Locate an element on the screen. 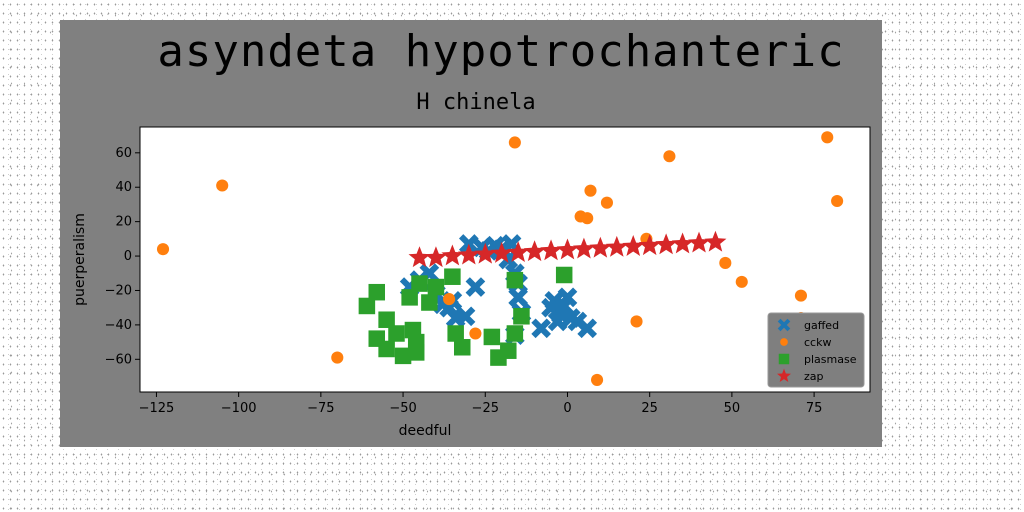  x-axis: −125 −100 −75 −50 −25 0 25 50 75 is located at coordinates (481, 404).